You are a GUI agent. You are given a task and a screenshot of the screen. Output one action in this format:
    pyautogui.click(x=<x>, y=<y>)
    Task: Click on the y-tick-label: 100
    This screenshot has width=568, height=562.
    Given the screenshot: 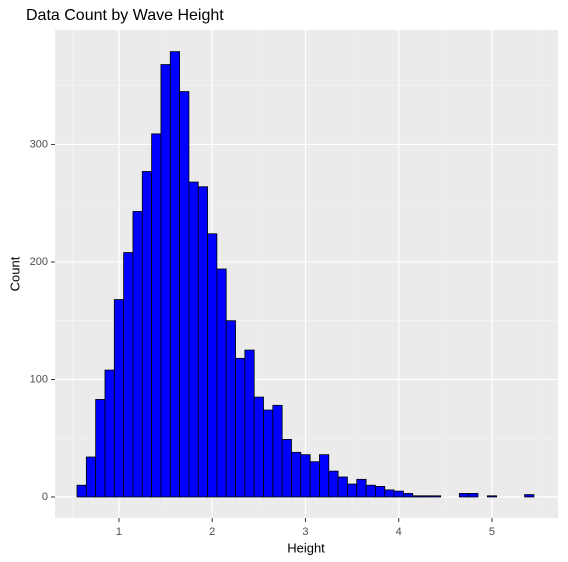 What is the action you would take?
    pyautogui.click(x=39, y=379)
    